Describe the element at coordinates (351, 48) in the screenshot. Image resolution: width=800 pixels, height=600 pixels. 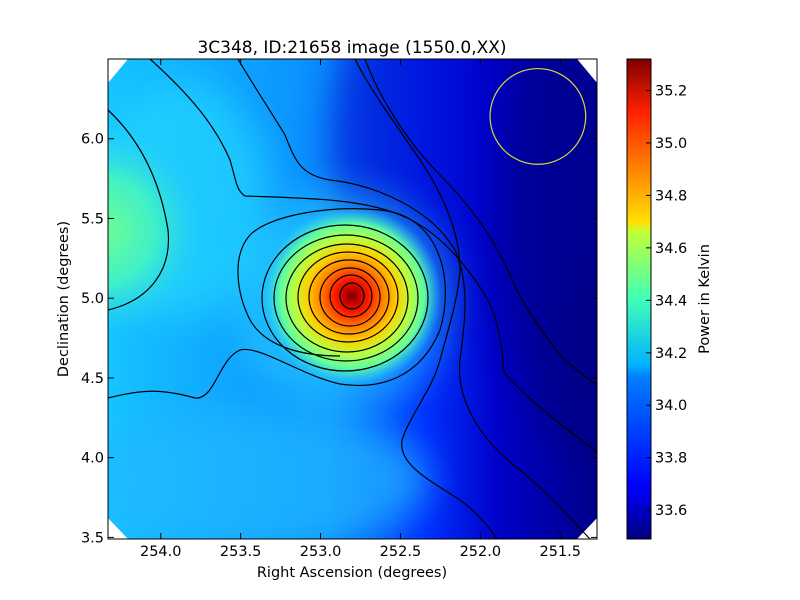
I see `chart-title: 3C348, ID:21658 image (1550.0,XX)` at that location.